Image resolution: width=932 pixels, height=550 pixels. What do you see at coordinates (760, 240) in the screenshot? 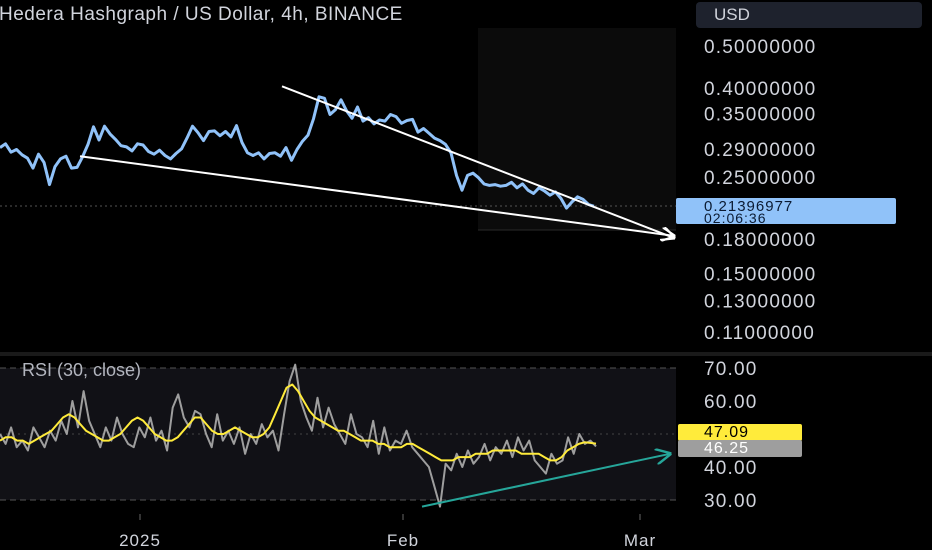
I see `price-scale-label: 0.18000000` at bounding box center [760, 240].